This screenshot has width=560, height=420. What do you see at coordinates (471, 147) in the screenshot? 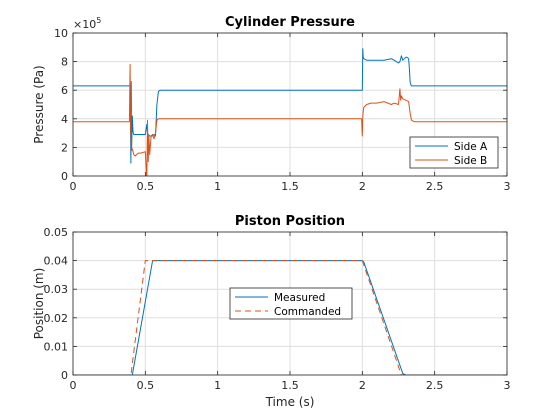
I see `legend-label-side-a: Side A` at bounding box center [471, 147].